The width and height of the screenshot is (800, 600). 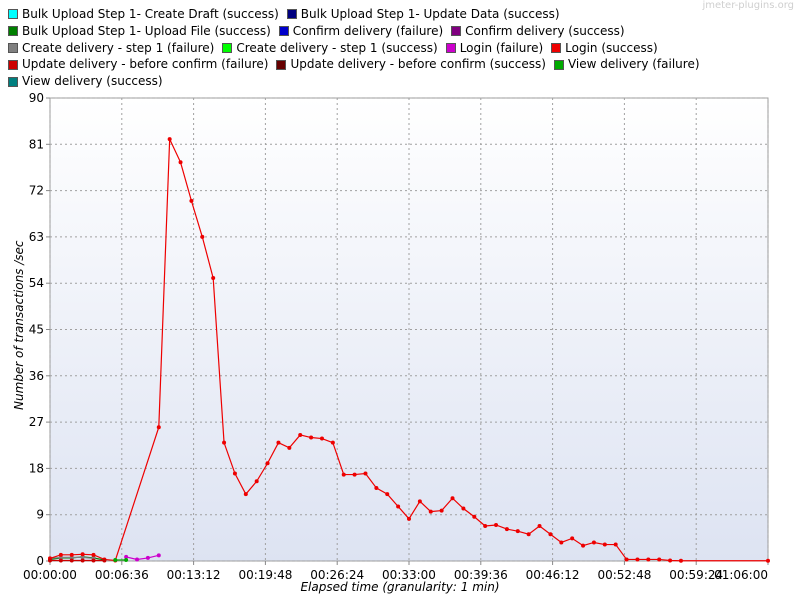 What do you see at coordinates (36, 283) in the screenshot?
I see `y-tick-label: 54` at bounding box center [36, 283].